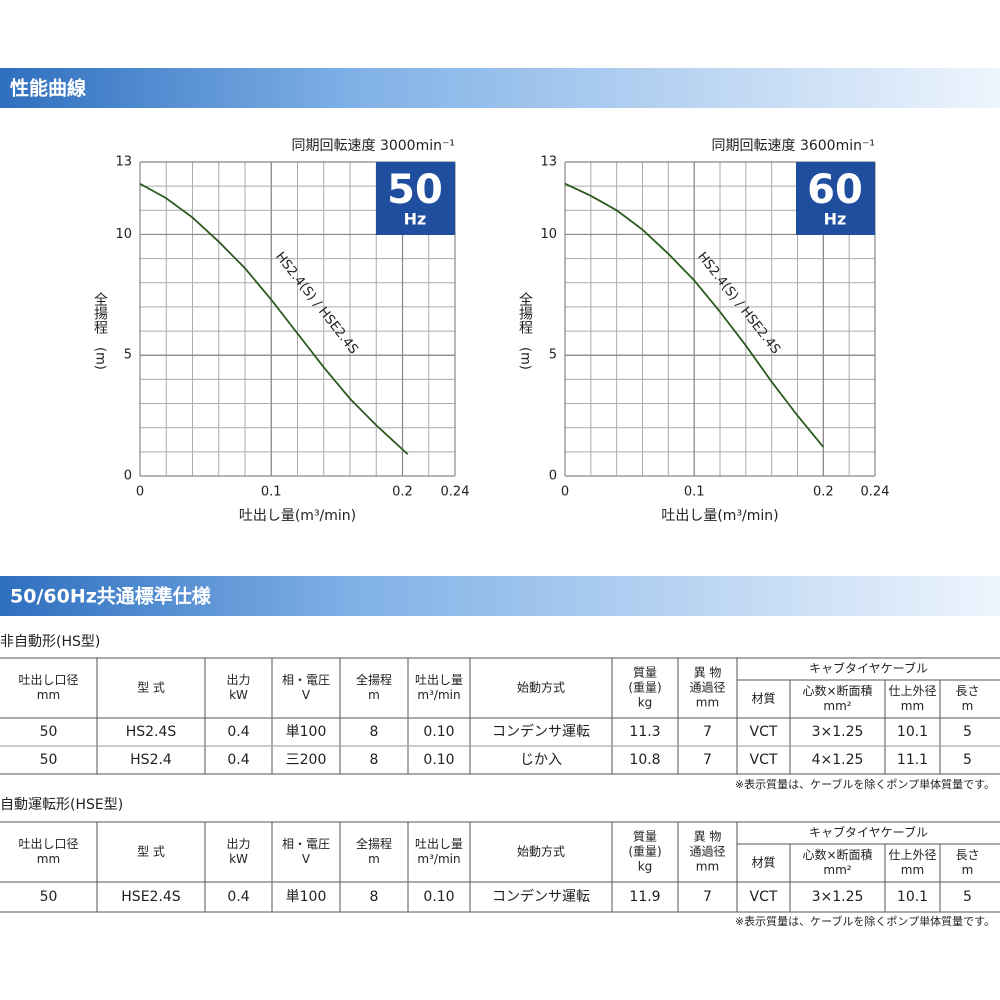 The width and height of the screenshot is (1000, 1000). I want to click on badge-number: 60, so click(835, 190).